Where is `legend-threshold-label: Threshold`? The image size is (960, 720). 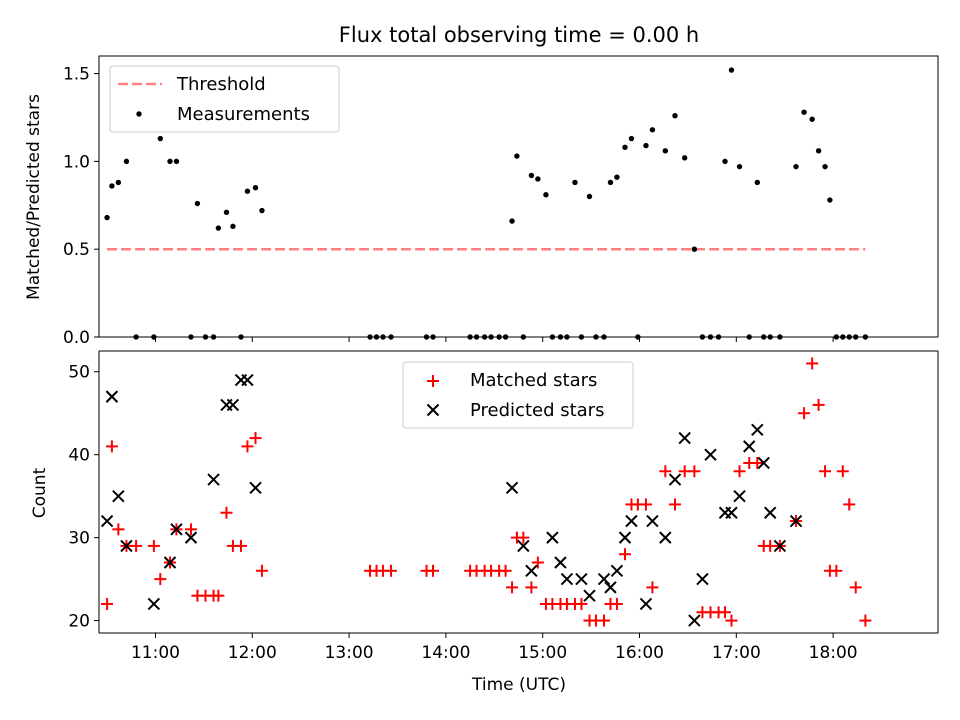
legend-threshold-label: Threshold is located at coordinates (221, 84).